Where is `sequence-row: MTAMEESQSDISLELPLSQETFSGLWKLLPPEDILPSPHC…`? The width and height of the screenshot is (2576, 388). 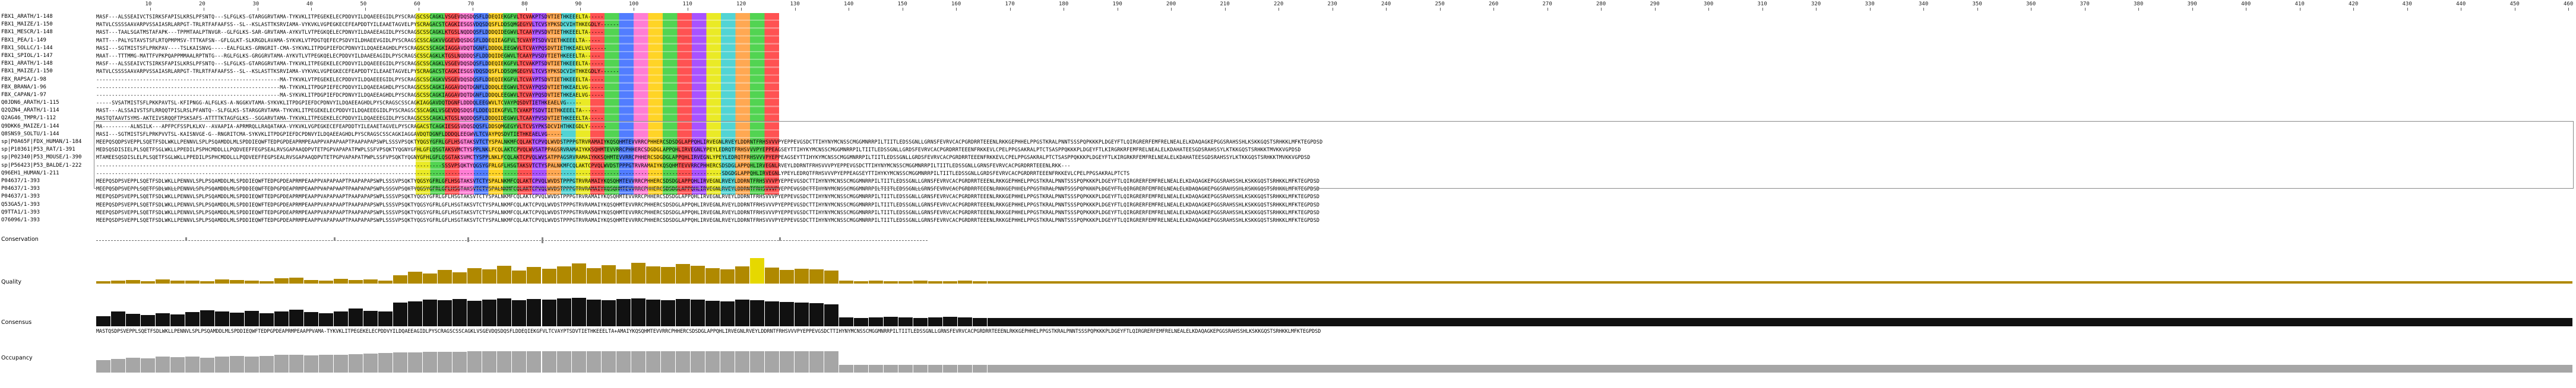 sequence-row: MTAMEESQSDISLELPLSQETFSGLWKLLPPEDILPSPHC… is located at coordinates (1334, 157).